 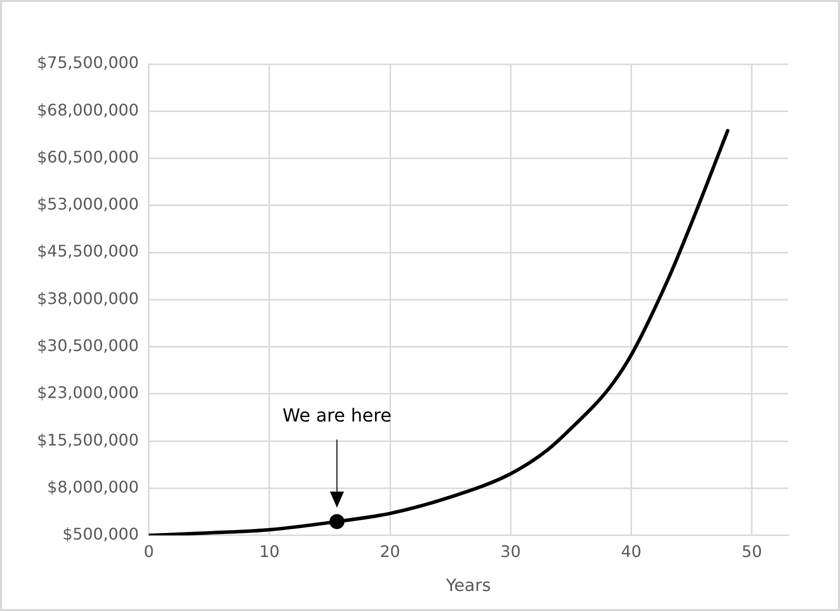 I want to click on x-tick-label: 20, so click(x=390, y=552).